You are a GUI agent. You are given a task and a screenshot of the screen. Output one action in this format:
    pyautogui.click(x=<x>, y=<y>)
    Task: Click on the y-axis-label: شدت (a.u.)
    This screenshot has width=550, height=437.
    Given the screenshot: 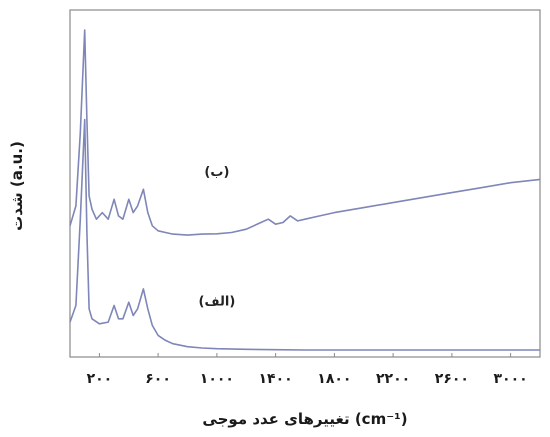 What is the action you would take?
    pyautogui.click(x=17, y=186)
    